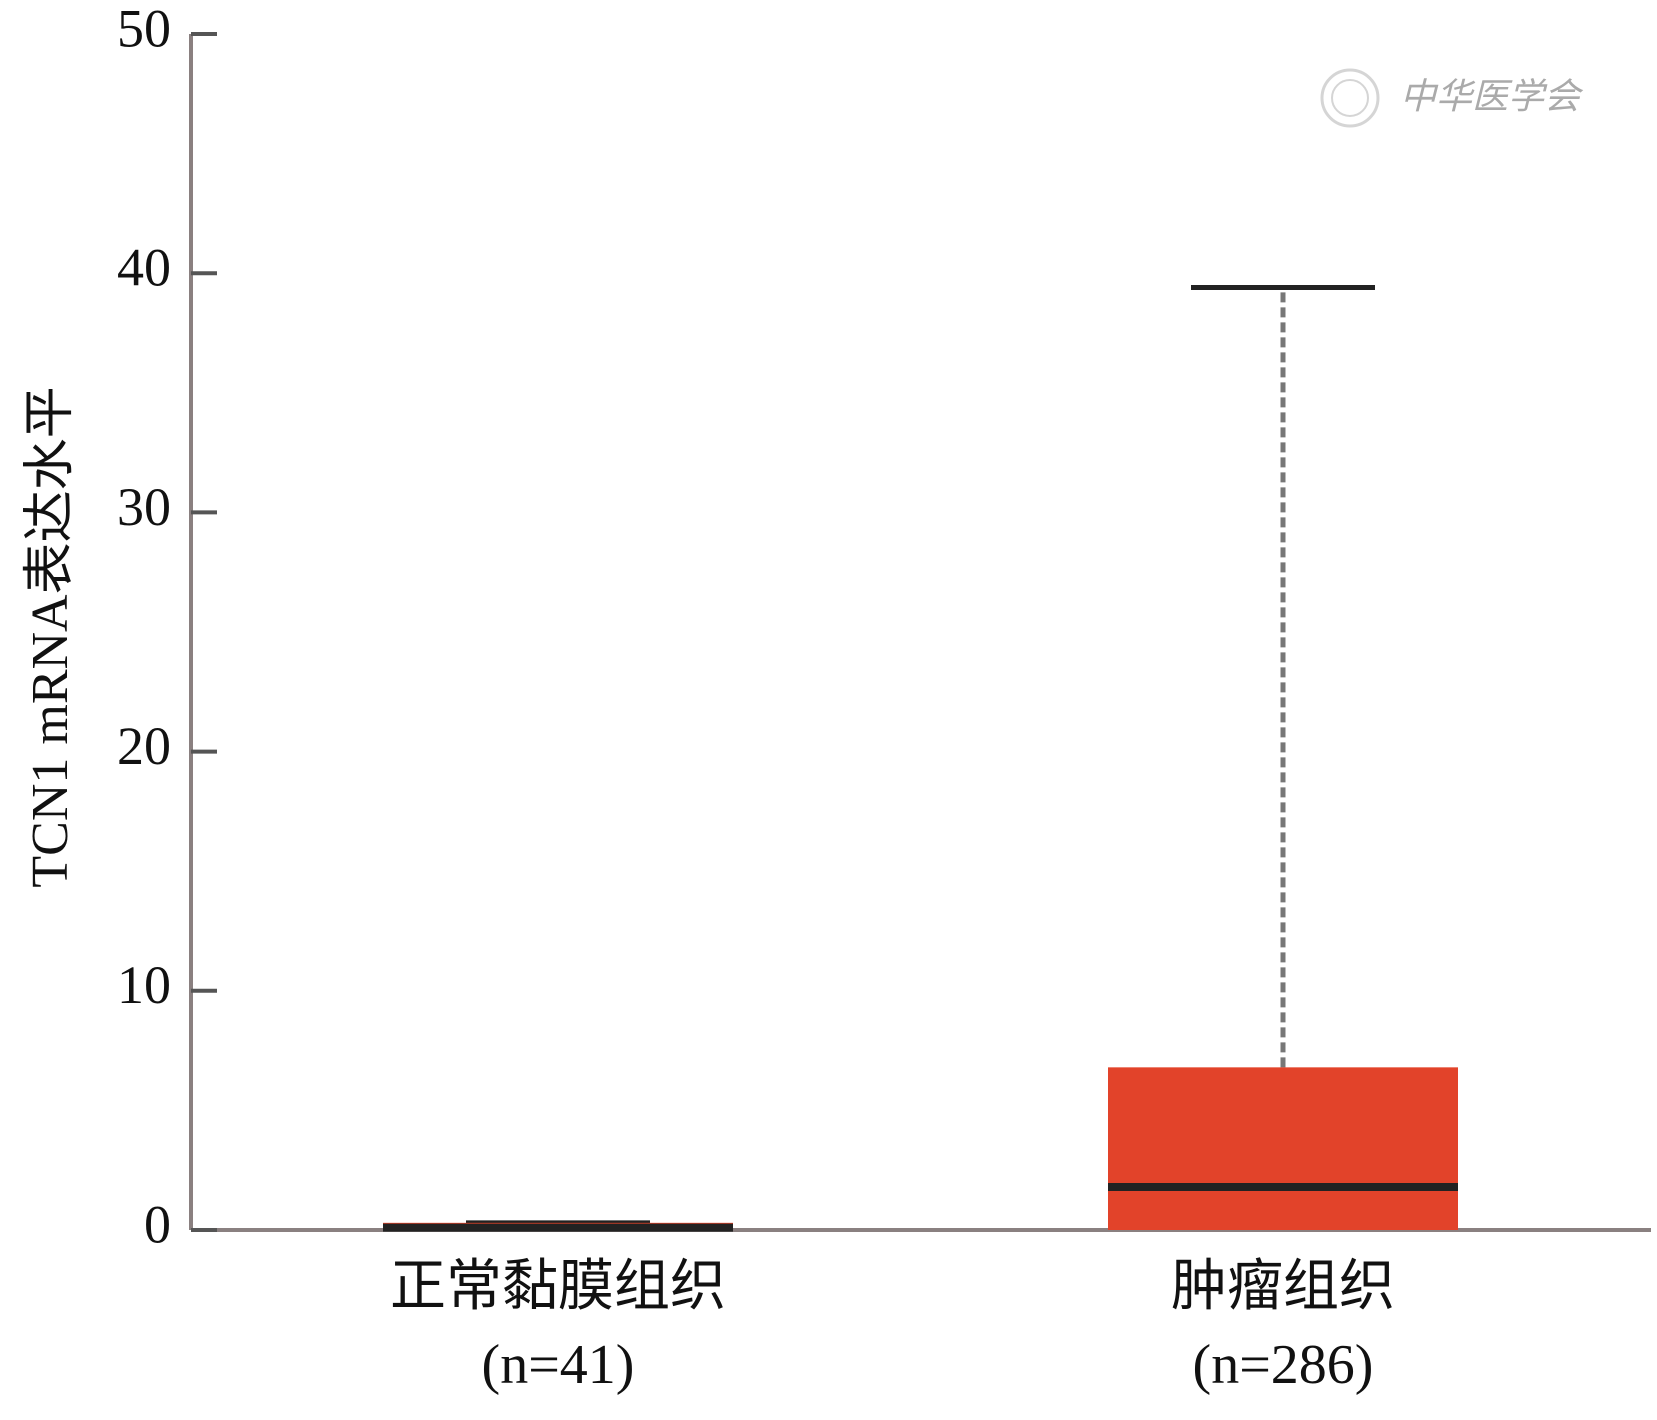 Image resolution: width=1657 pixels, height=1420 pixels. Describe the element at coordinates (50, 636) in the screenshot. I see `y-axis-label: TCN1 mRNA表达水平` at that location.